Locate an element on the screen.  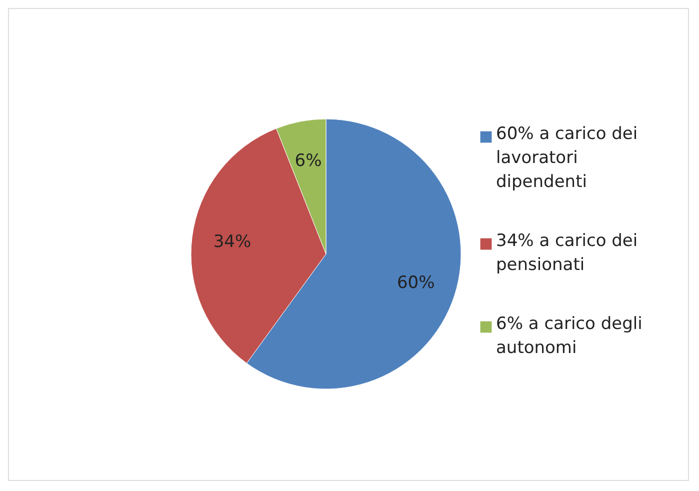
legend-label: 34% a carico dei pensionati is located at coordinates (567, 253).